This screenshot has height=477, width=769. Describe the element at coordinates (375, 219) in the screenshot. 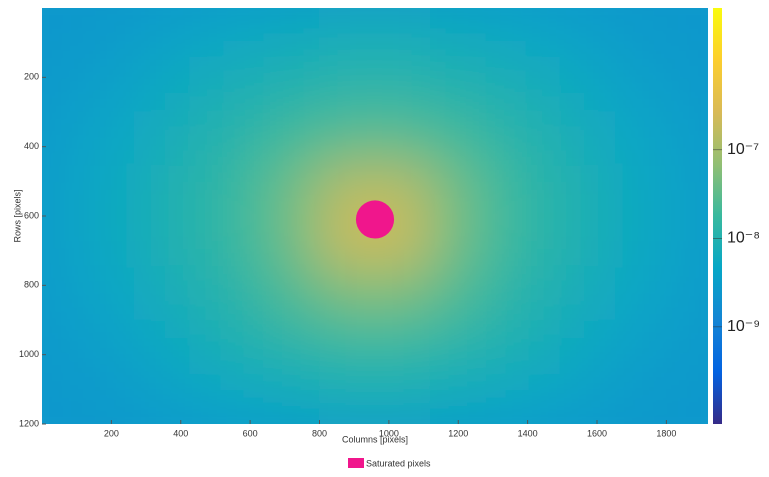

I see `saturated-region` at that location.